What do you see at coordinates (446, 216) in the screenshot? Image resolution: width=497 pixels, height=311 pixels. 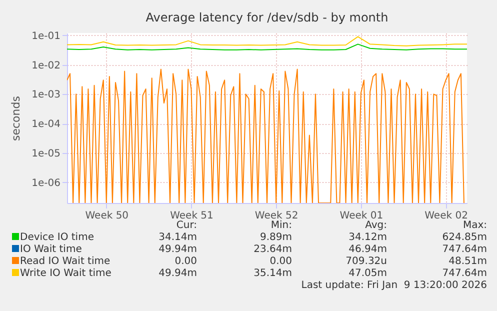 I see `x-tick-label: Week 02` at bounding box center [446, 216].